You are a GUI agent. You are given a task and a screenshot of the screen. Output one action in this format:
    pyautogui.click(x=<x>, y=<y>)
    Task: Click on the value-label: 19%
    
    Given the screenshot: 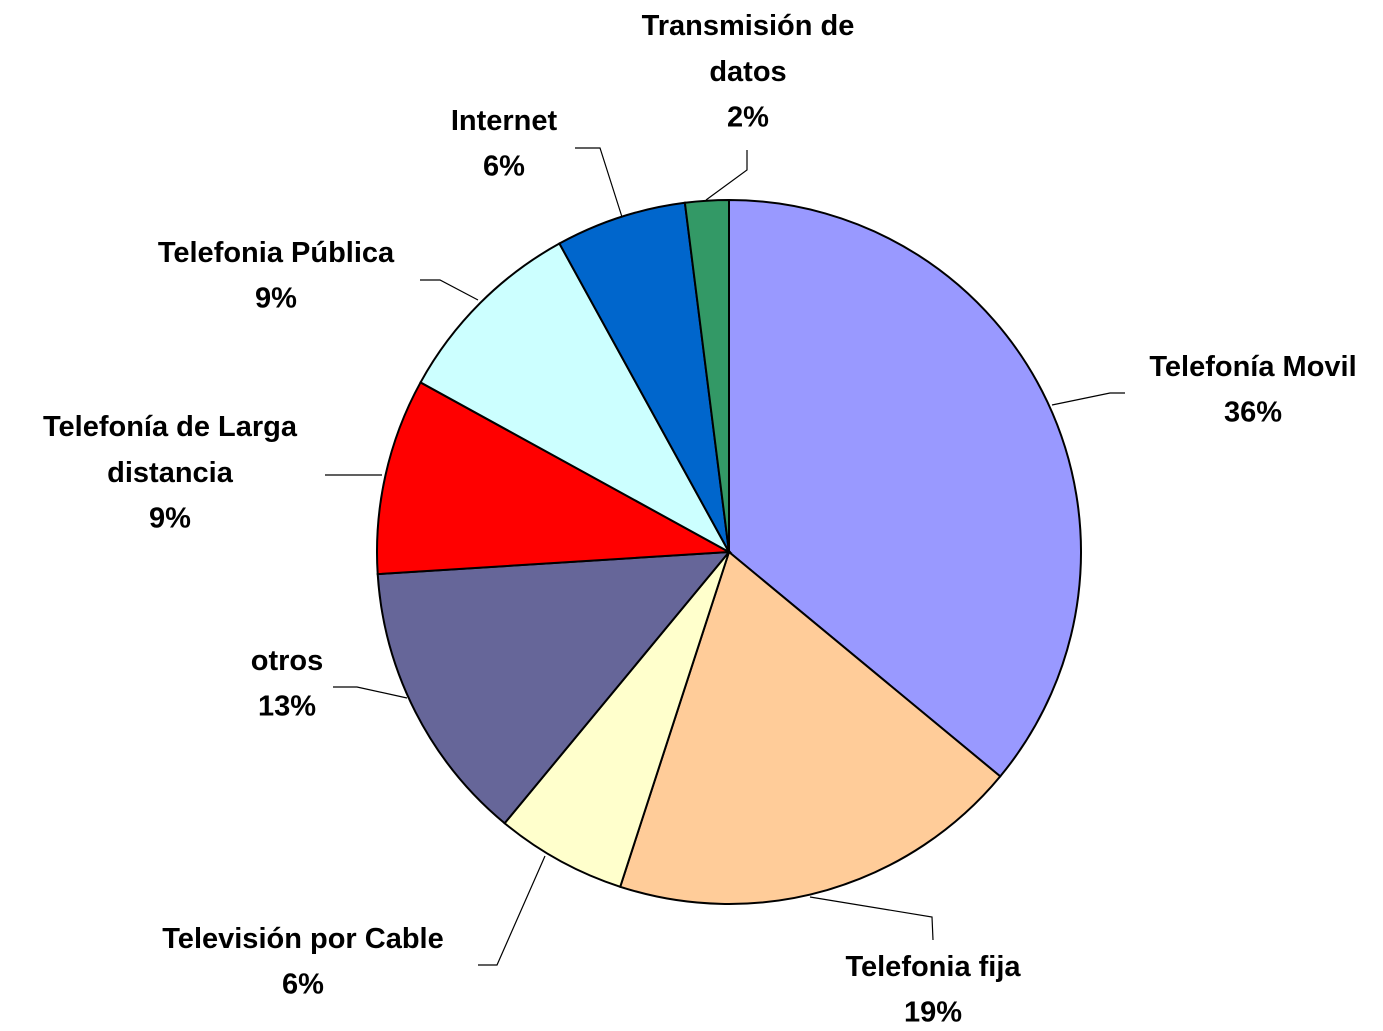 What is the action you would take?
    pyautogui.click(x=933, y=1013)
    